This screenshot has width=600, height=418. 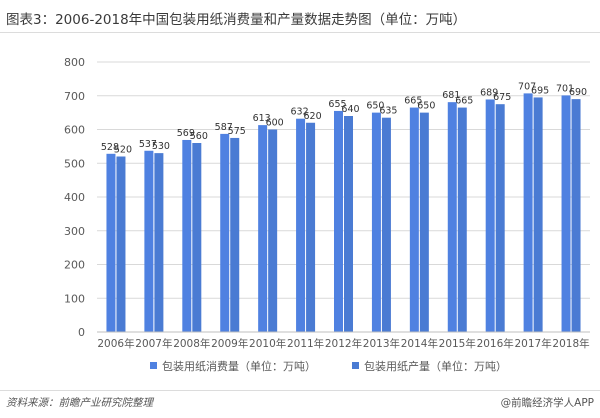 What do you see at coordinates (300, 390) in the screenshot?
I see `footer-divider` at bounding box center [300, 390].